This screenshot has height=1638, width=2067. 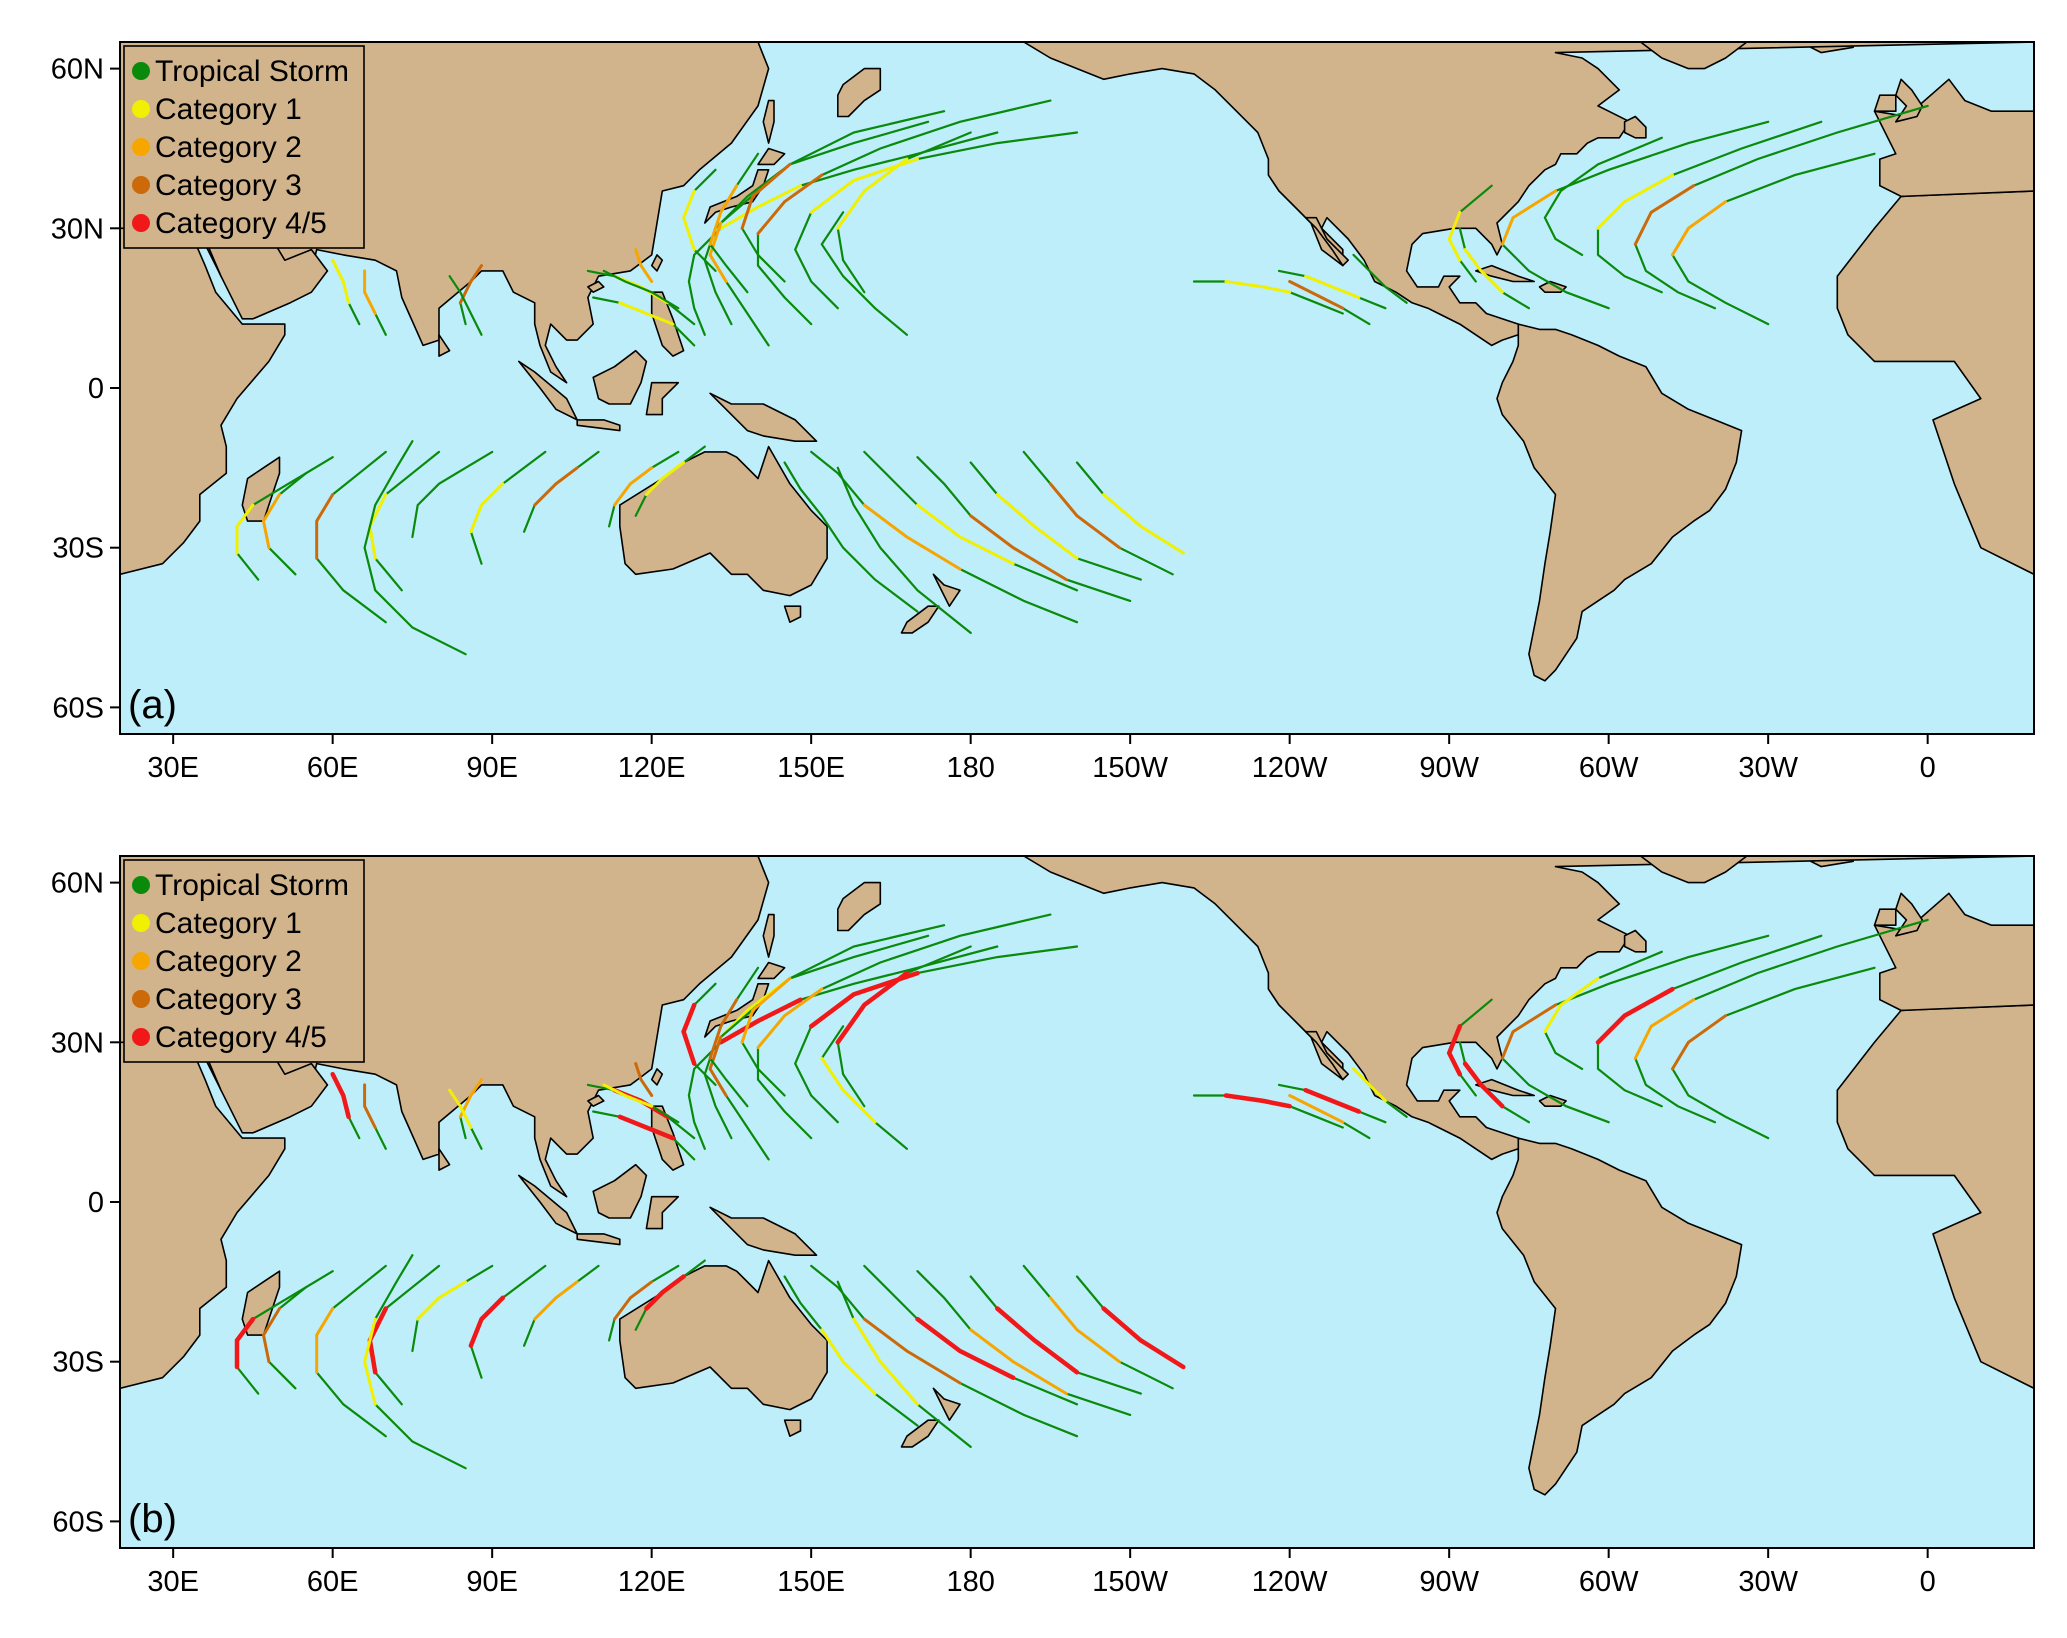 I want to click on europe-west, so click(x=1953, y=138).